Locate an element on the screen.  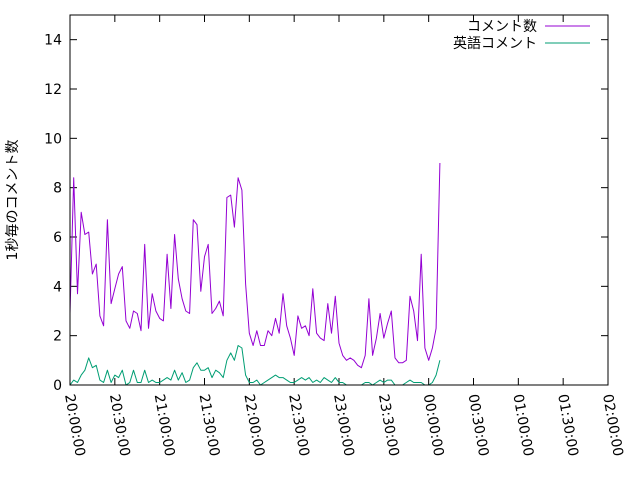
y-axis-label: 1秒毎のコメント数 is located at coordinates (13, 200).